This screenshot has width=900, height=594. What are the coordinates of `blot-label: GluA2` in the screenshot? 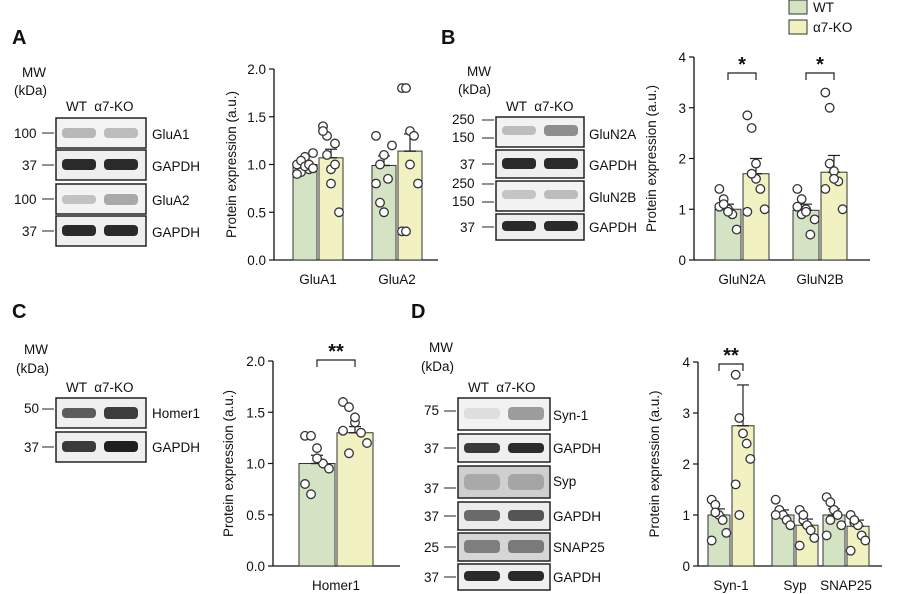 It's located at (171, 200).